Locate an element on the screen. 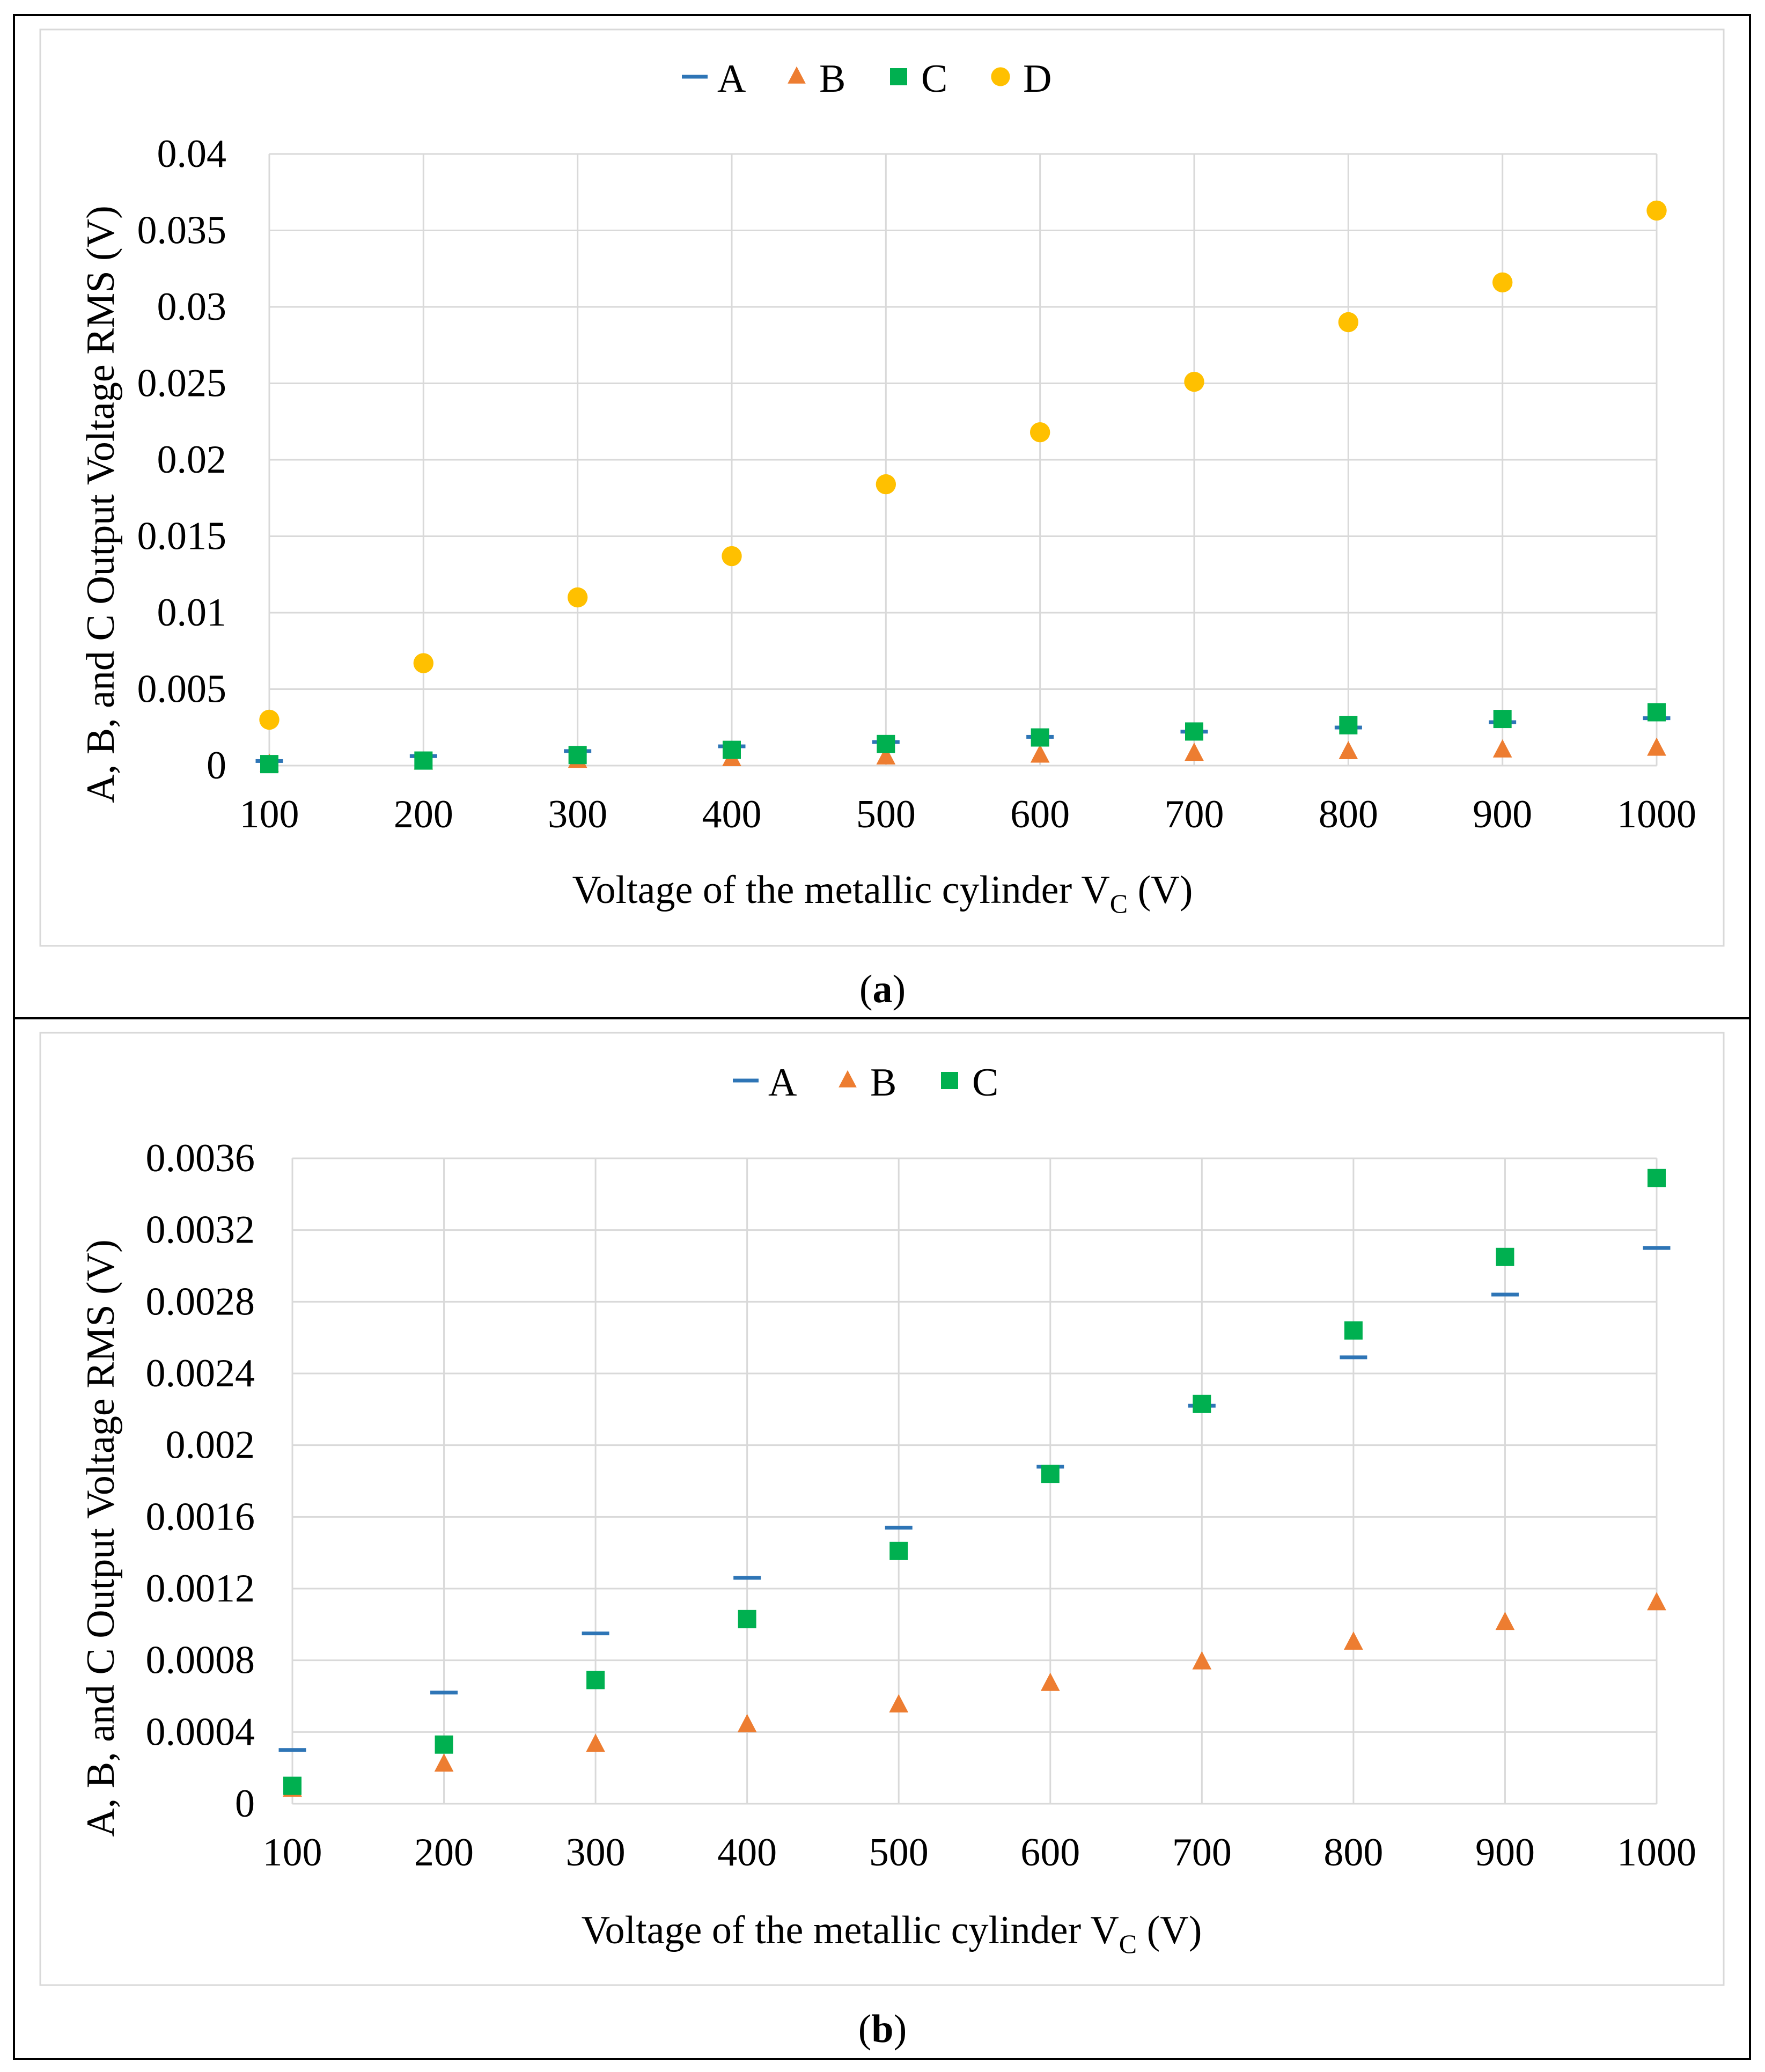 The image size is (1765, 2072). y-tick-label: 0 is located at coordinates (217, 766).